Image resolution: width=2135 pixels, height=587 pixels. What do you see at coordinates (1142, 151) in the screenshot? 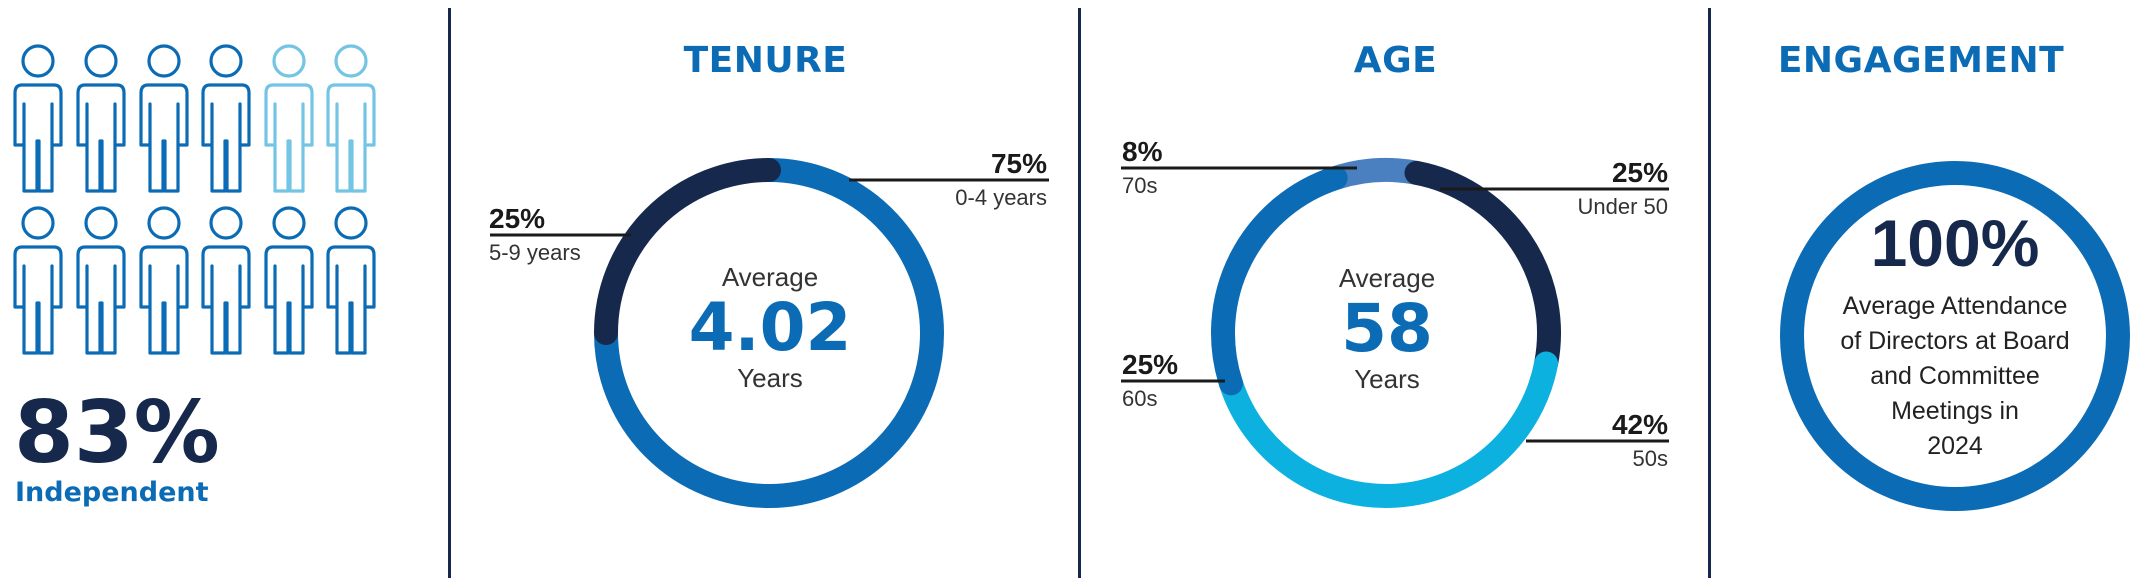
I see `age-70s-percent: 8%` at bounding box center [1142, 151].